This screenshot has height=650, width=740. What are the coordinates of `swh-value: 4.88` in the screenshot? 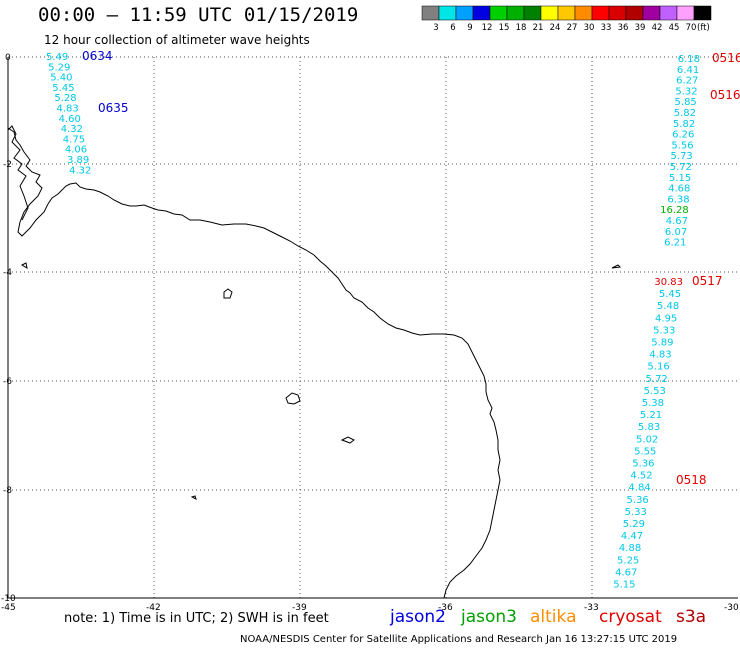 It's located at (630, 548).